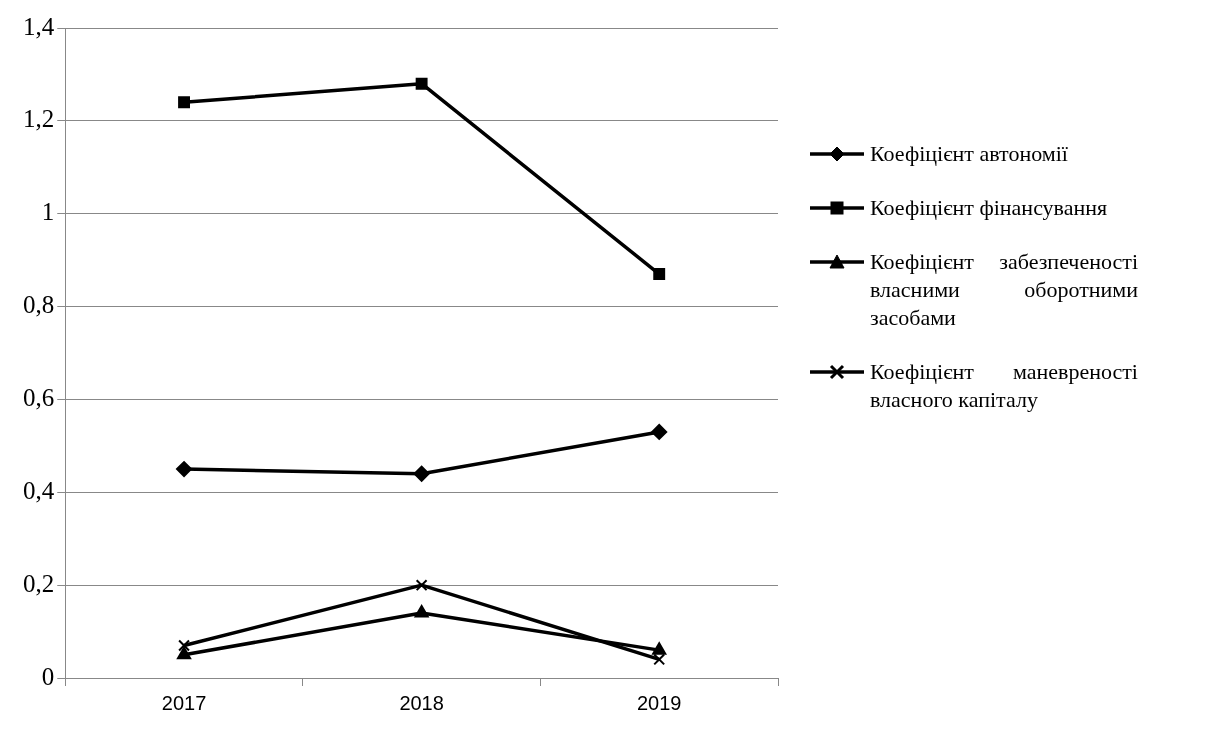 This screenshot has width=1217, height=732. Describe the element at coordinates (39, 490) in the screenshot. I see `y-tick-label: 0,4` at that location.